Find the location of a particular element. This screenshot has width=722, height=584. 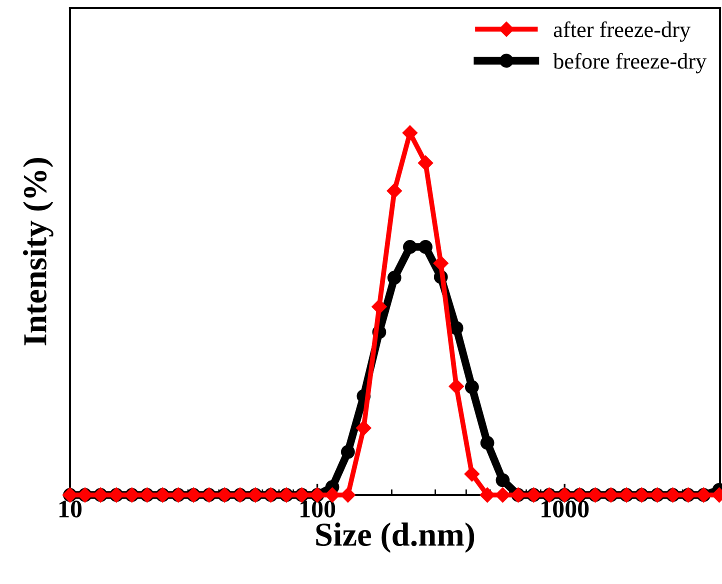

x-tick-label: 10 is located at coordinates (71, 509).